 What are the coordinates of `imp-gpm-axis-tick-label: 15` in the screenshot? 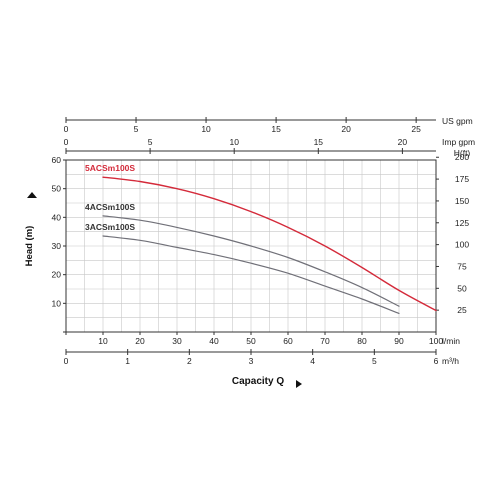 It's located at (319, 142).